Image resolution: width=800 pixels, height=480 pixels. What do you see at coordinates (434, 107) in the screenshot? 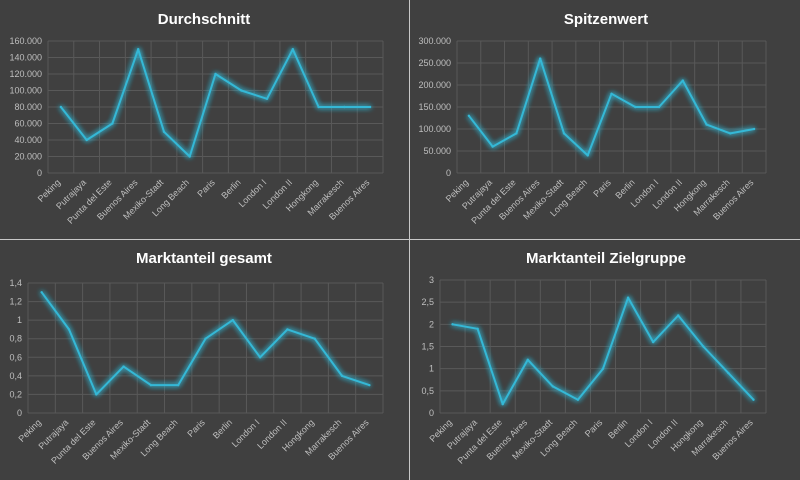
I see `y-tick-label: 150.000` at bounding box center [434, 107].